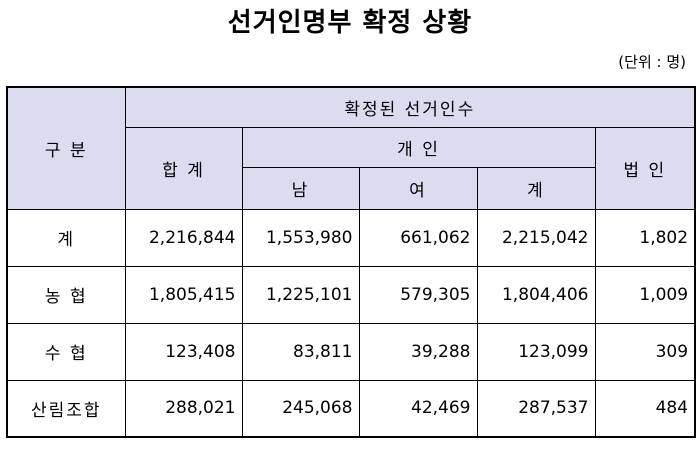  What do you see at coordinates (300, 188) in the screenshot?
I see `header-male: 남` at bounding box center [300, 188].